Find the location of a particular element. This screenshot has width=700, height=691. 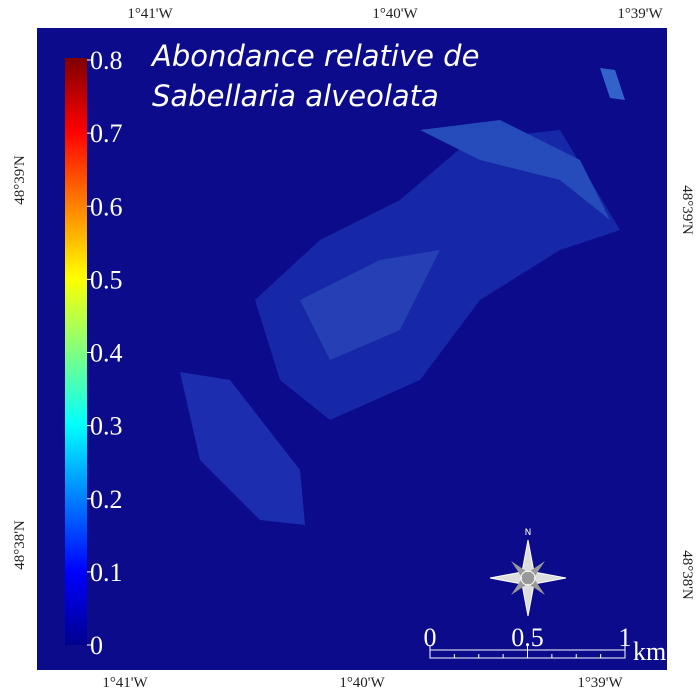

scale-bar-label: 1 is located at coordinates (625, 637).